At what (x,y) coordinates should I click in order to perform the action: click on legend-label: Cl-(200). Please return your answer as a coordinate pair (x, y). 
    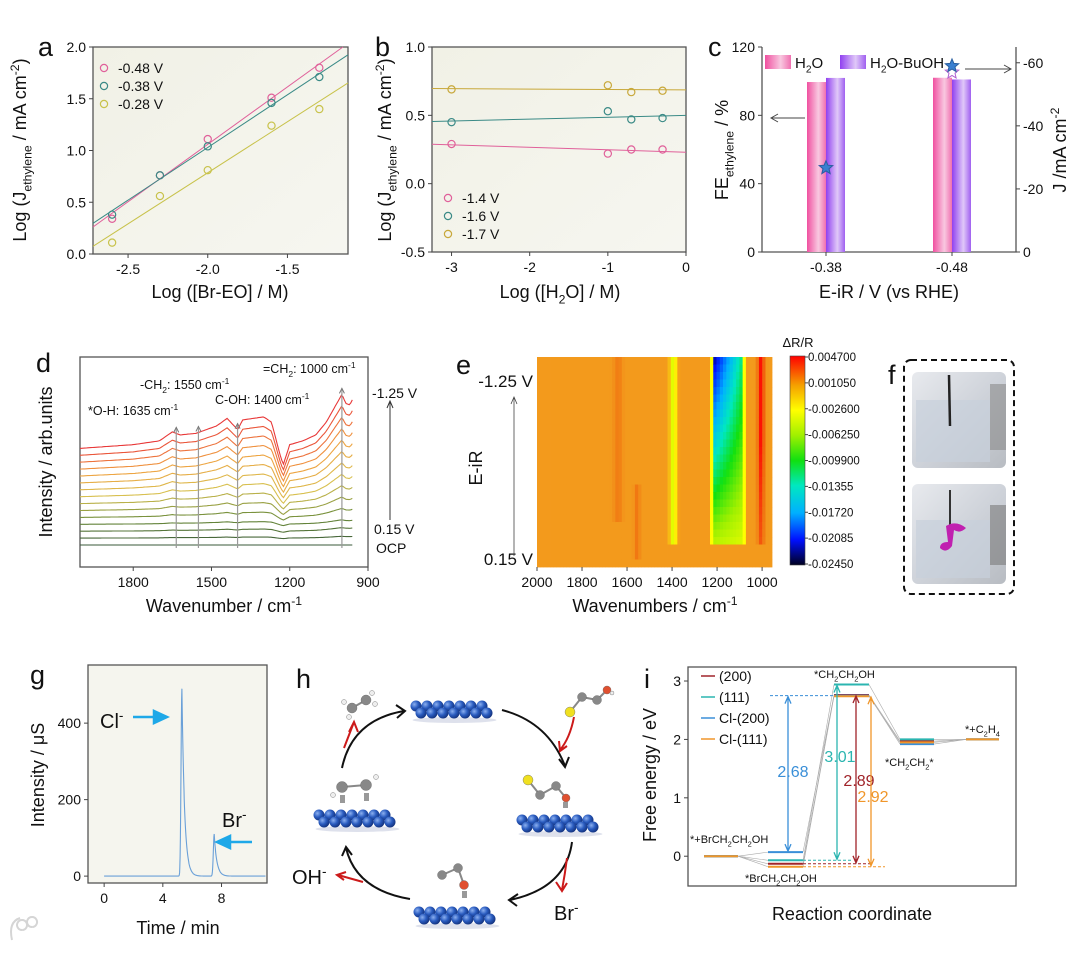
    Looking at the image, I should click on (744, 718).